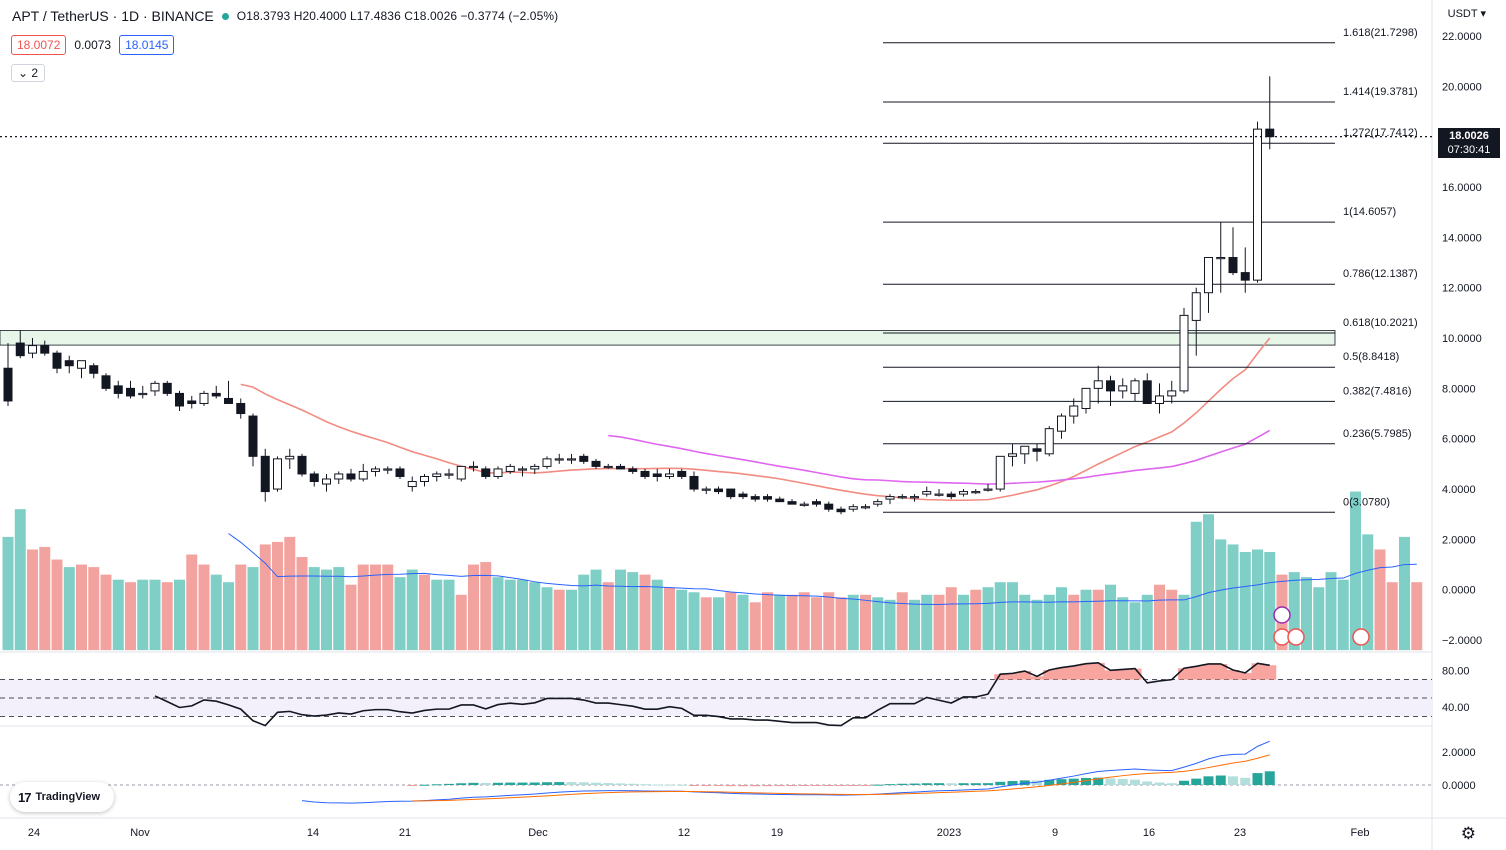  What do you see at coordinates (1459, 786) in the screenshot?
I see `macd-tick-label: 0.0000` at bounding box center [1459, 786].